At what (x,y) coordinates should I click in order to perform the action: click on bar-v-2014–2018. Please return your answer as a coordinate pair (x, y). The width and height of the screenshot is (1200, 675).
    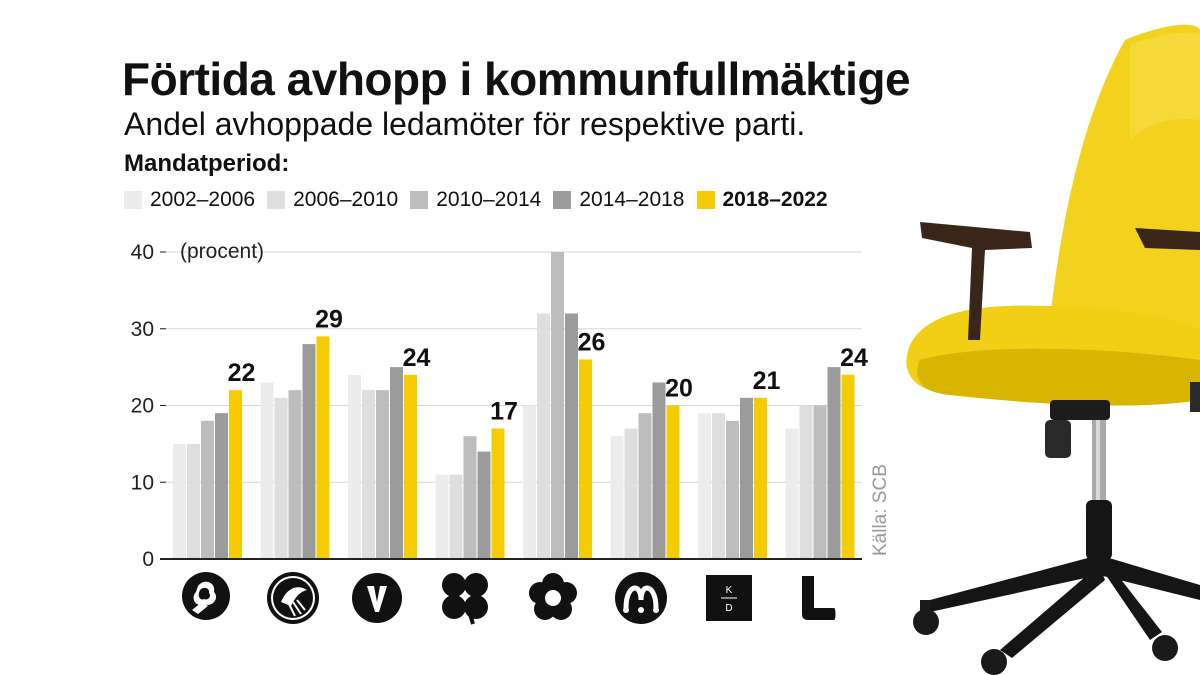
    Looking at the image, I should click on (396, 463).